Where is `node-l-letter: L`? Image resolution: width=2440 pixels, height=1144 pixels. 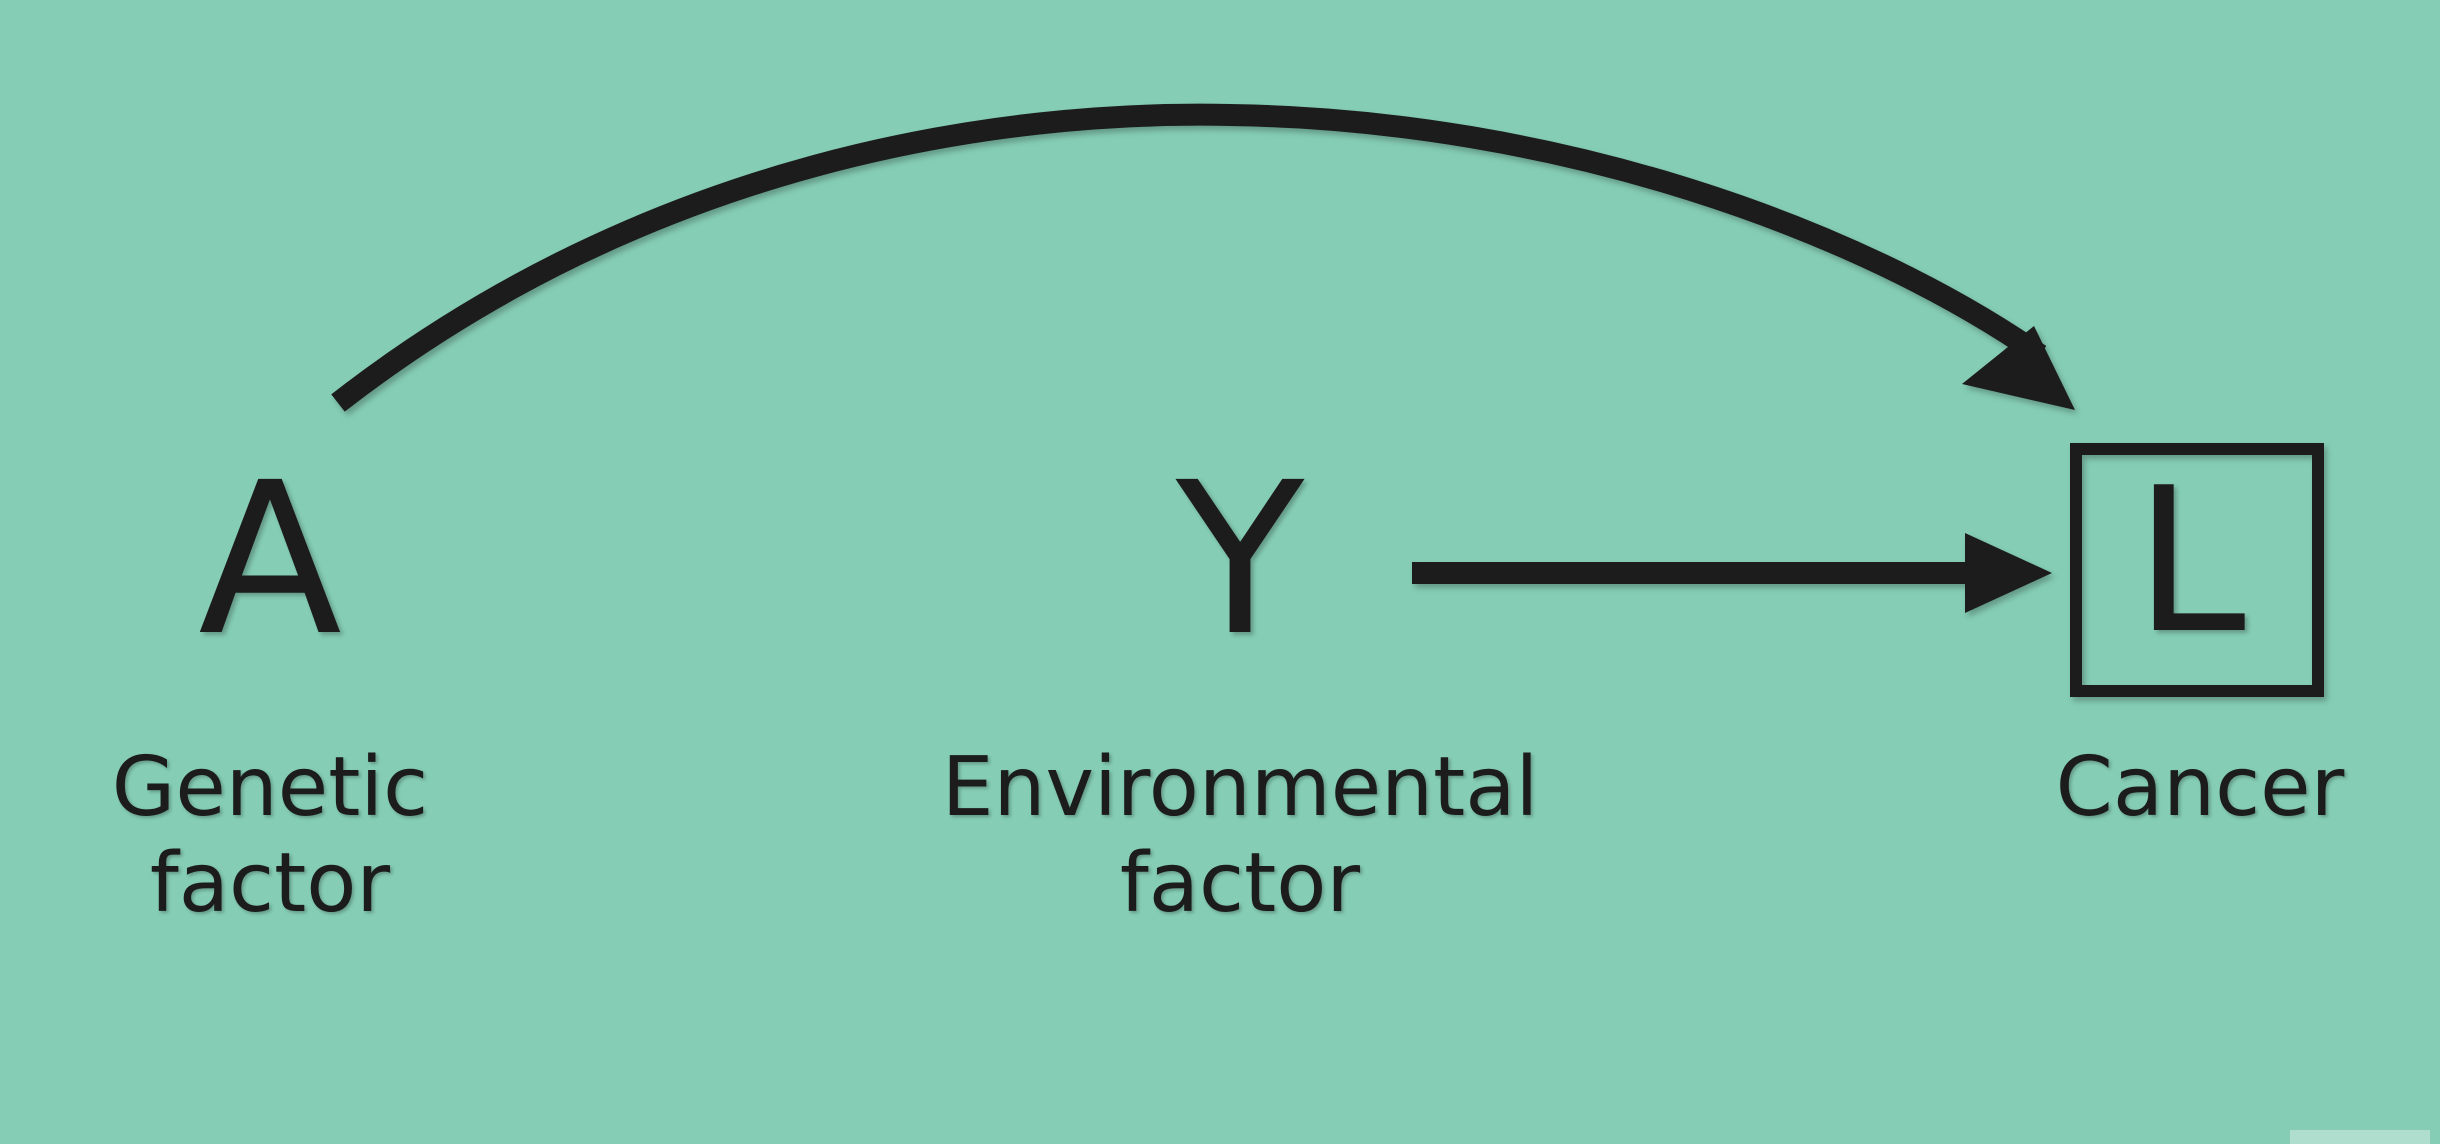 node-l-letter: L is located at coordinates (2190, 561).